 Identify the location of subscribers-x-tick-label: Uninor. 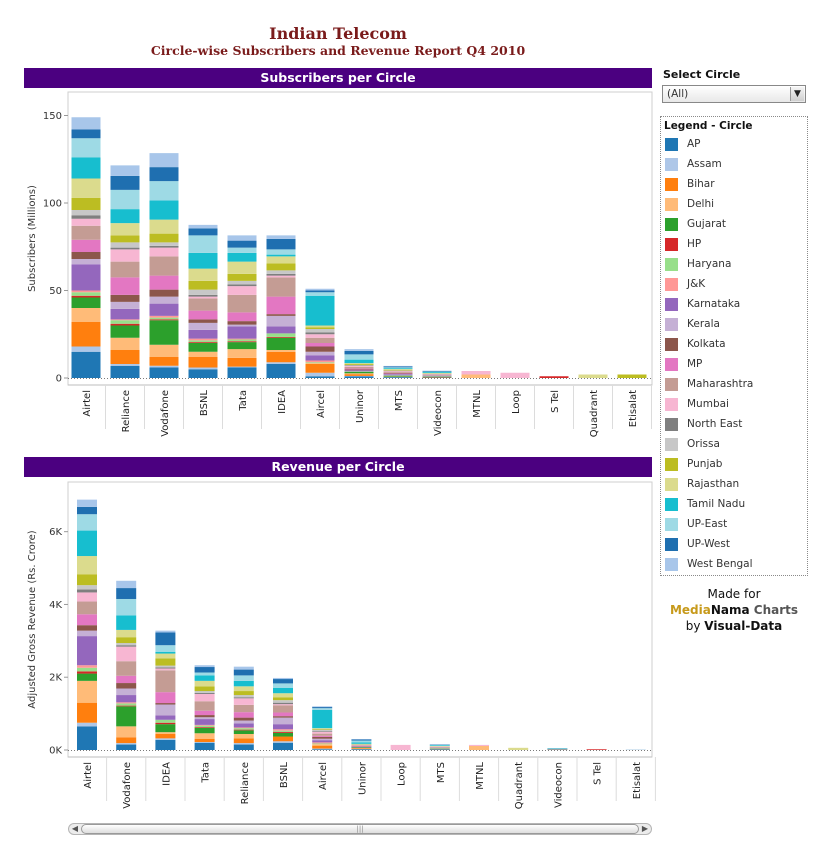
(360, 406).